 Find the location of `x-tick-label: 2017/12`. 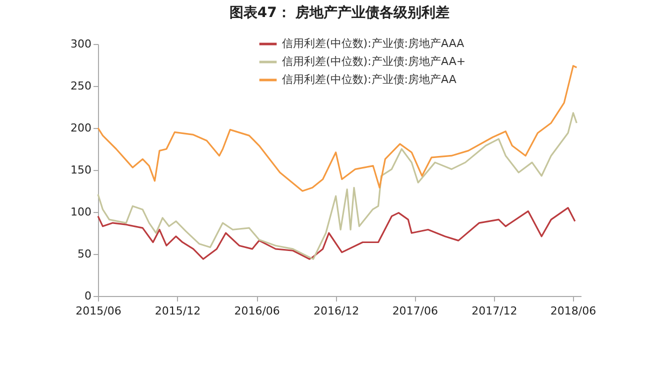

x-tick-label: 2017/12 is located at coordinates (495, 311).